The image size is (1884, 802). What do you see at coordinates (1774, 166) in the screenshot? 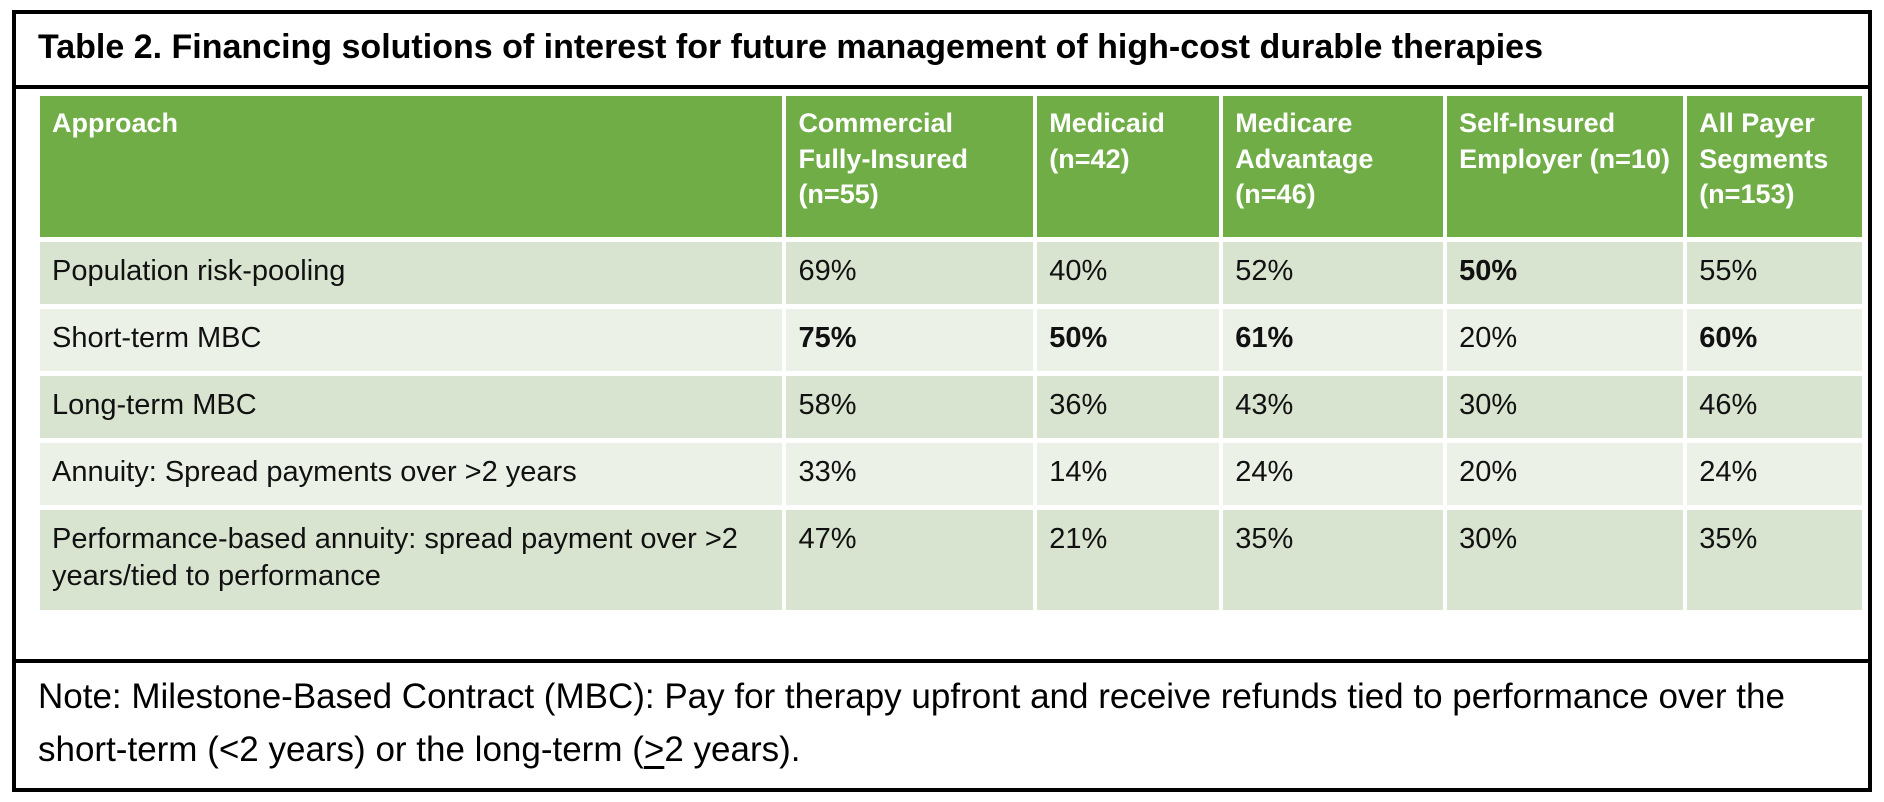
I see `column-header-all-payer-segments: All Payer Segments (n=153)` at bounding box center [1774, 166].